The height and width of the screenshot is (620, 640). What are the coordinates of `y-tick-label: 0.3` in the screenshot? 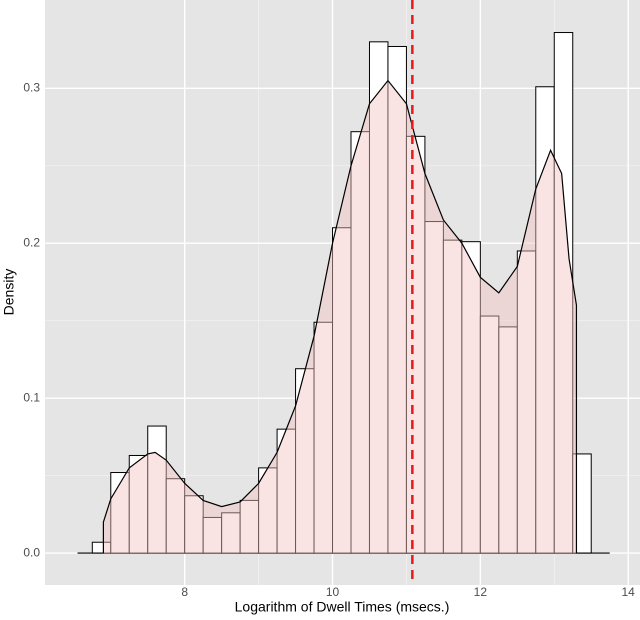 It's located at (31, 87).